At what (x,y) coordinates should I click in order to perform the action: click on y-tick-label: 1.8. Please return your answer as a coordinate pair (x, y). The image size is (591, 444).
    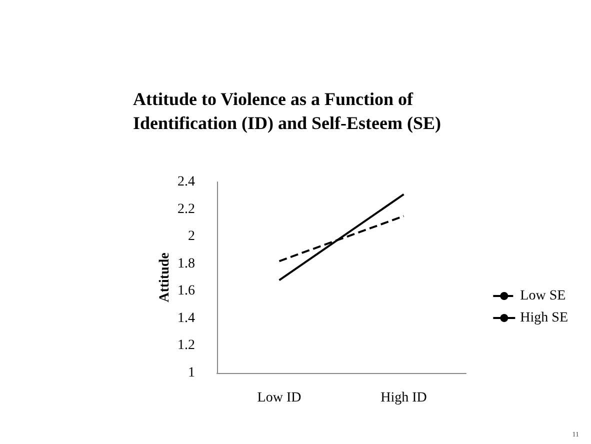
    Looking at the image, I should click on (186, 264).